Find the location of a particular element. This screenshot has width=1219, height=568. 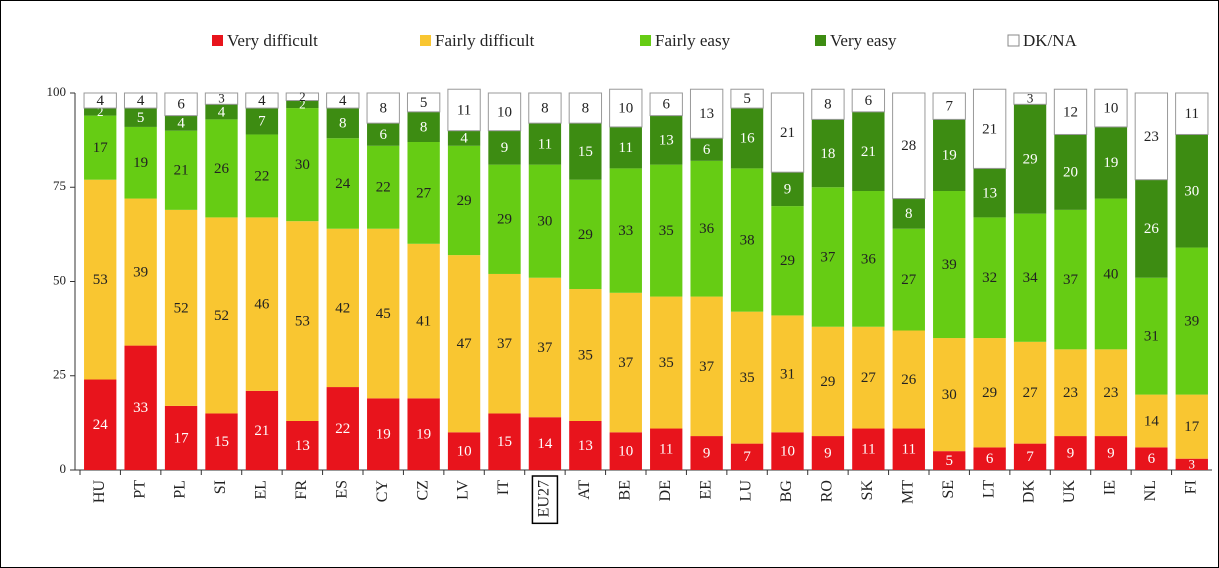

value-label: 30 is located at coordinates (949, 395).